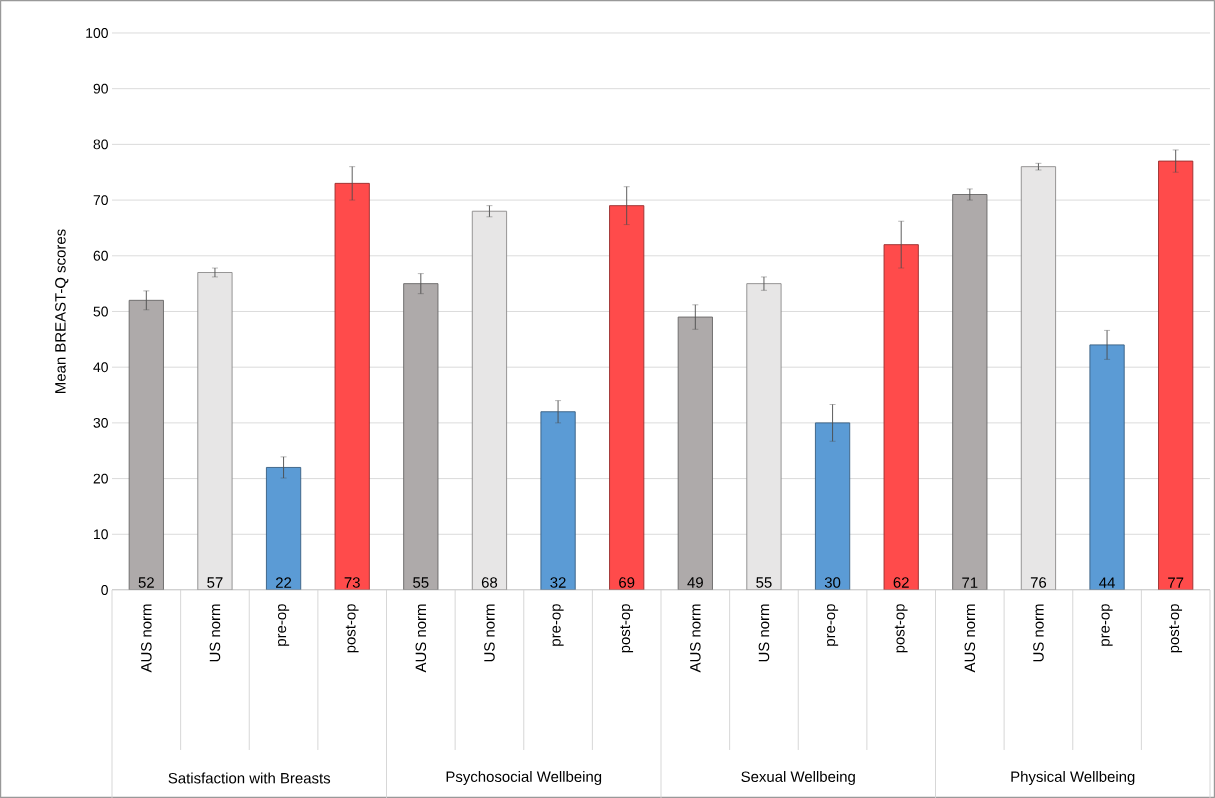 Image resolution: width=1215 pixels, height=798 pixels. What do you see at coordinates (1038, 582) in the screenshot?
I see `data-label: 76` at bounding box center [1038, 582].